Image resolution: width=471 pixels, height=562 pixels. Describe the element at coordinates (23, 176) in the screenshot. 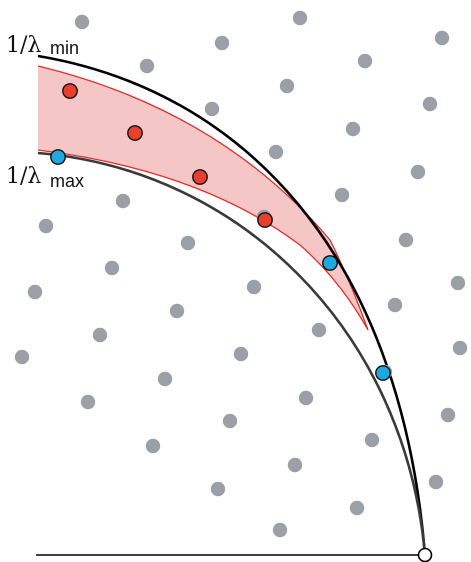

I see `label-inner-main: 1/λ` at that location.